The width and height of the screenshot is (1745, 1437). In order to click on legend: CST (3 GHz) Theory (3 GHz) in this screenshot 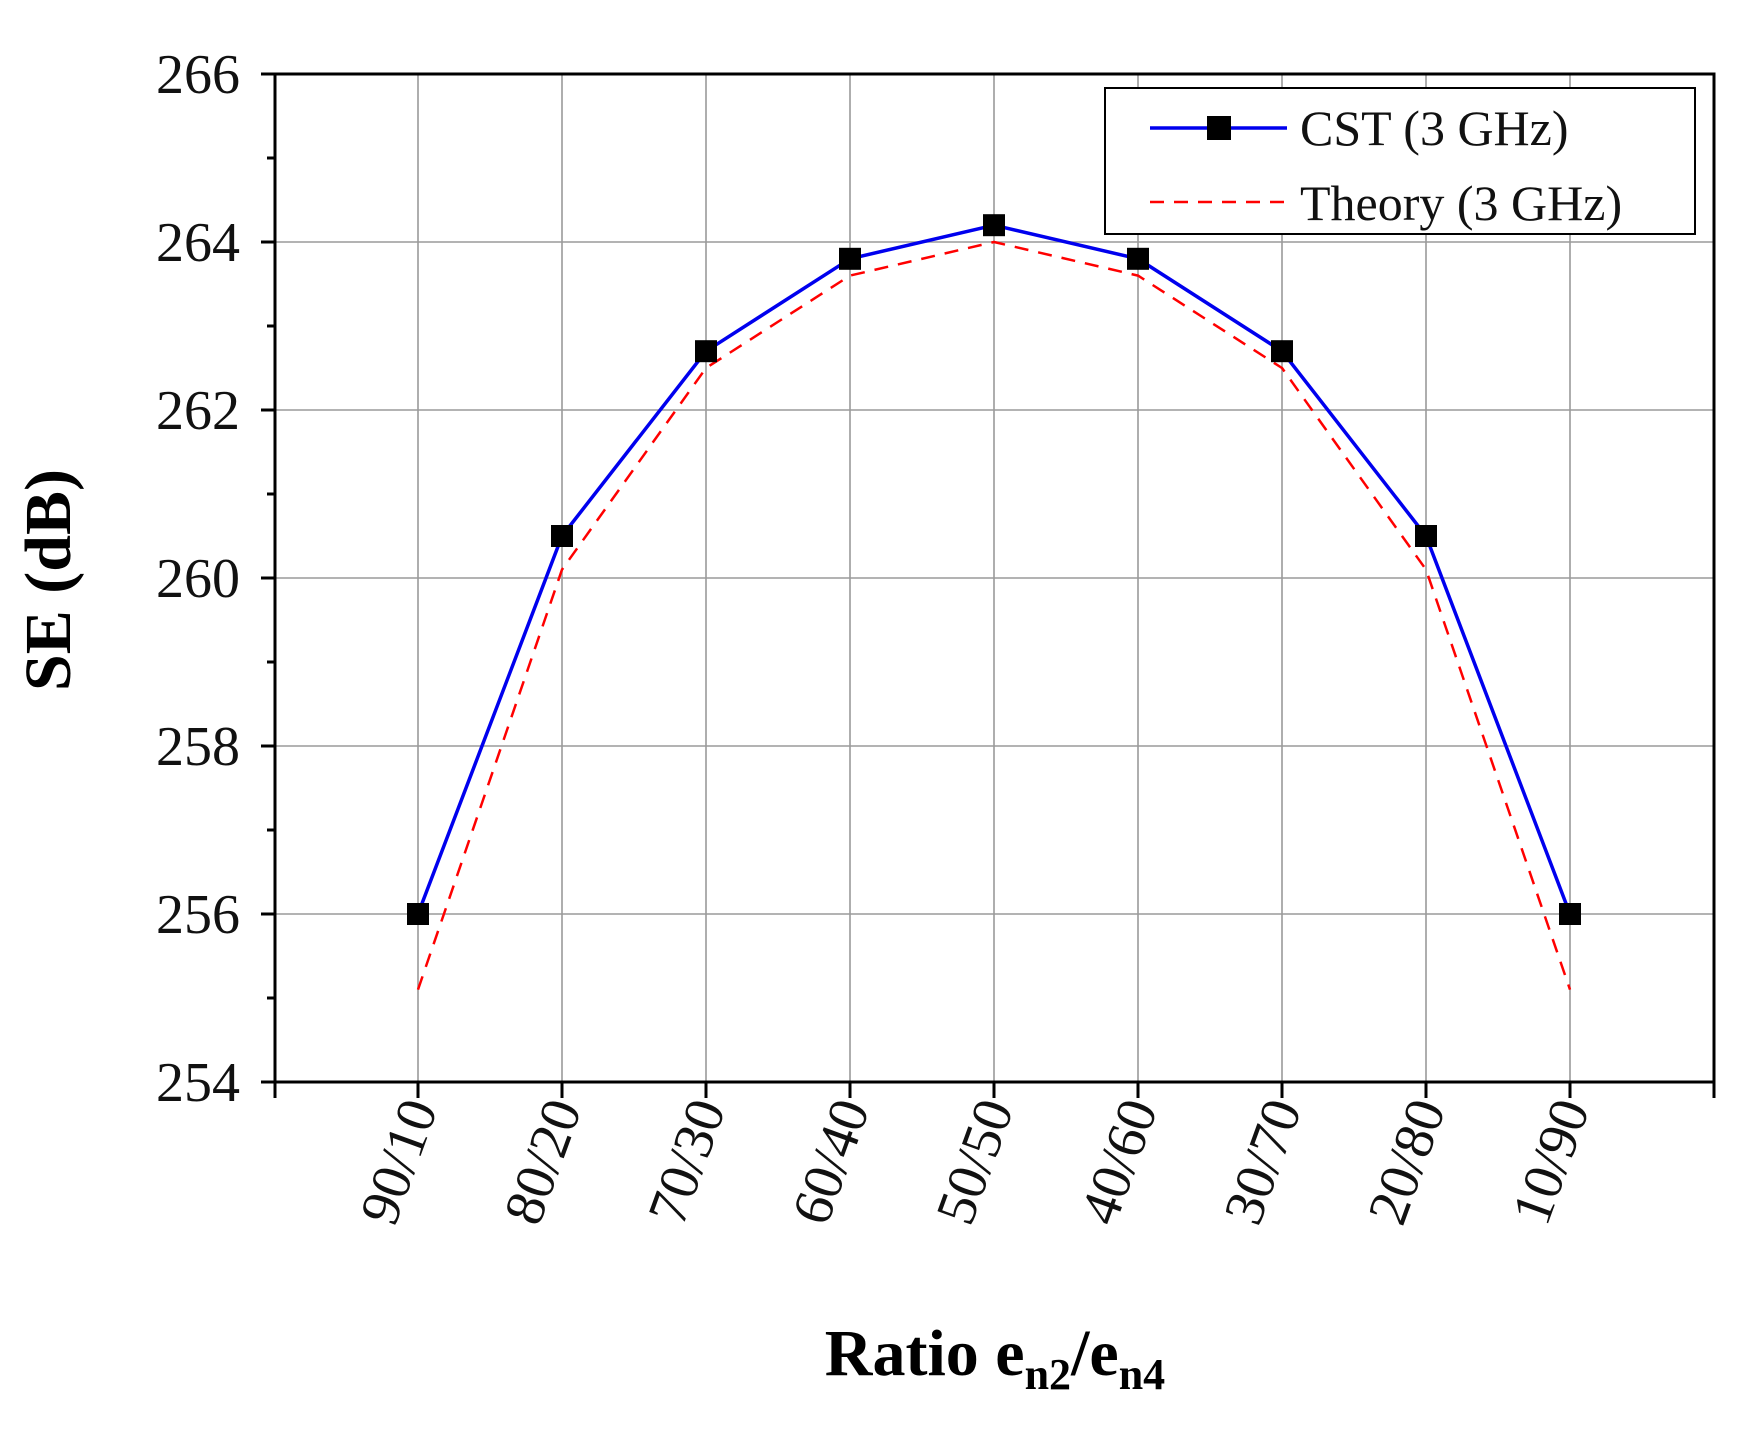, I will do `click(1400, 161)`.